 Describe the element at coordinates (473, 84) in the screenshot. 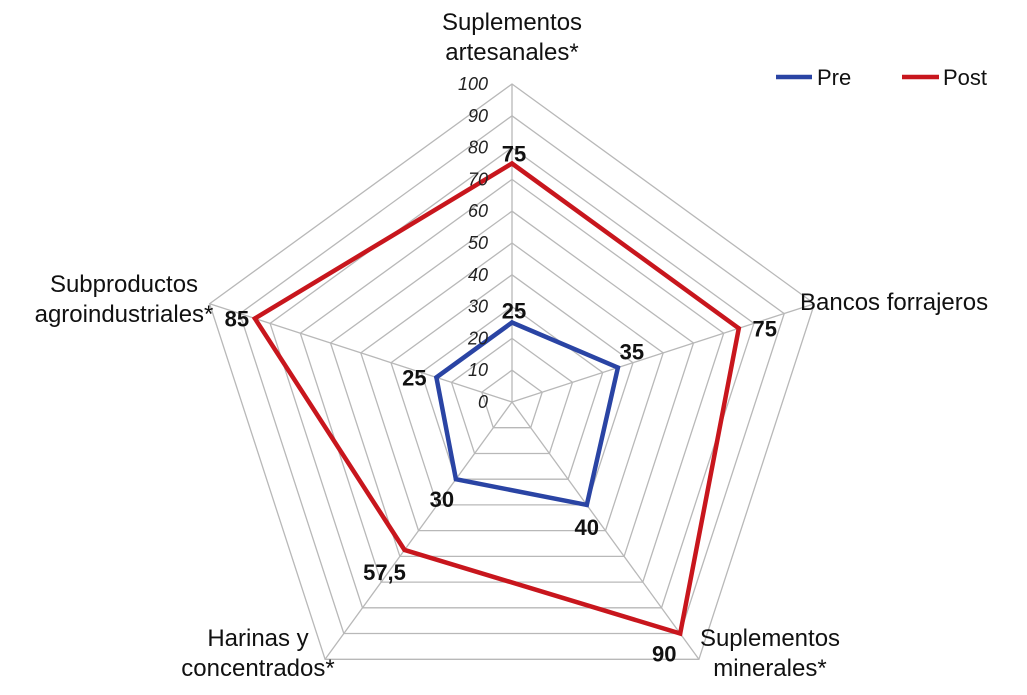

I see `tick-label-100: 100` at that location.